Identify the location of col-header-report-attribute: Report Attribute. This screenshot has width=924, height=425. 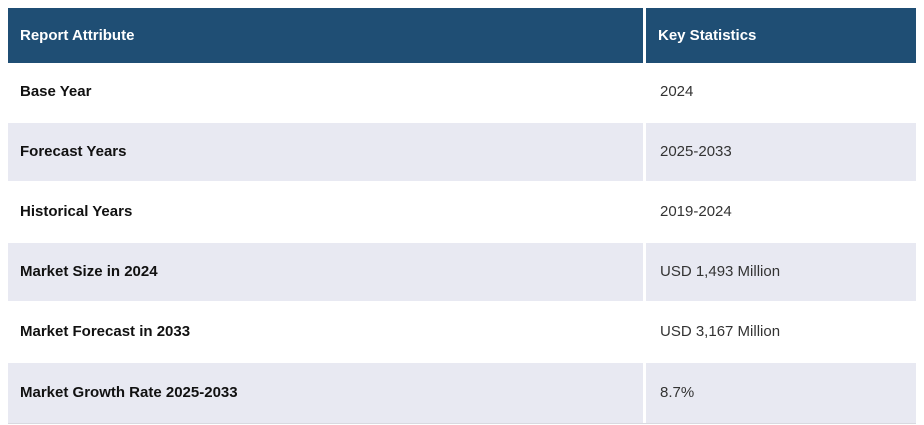
(327, 35).